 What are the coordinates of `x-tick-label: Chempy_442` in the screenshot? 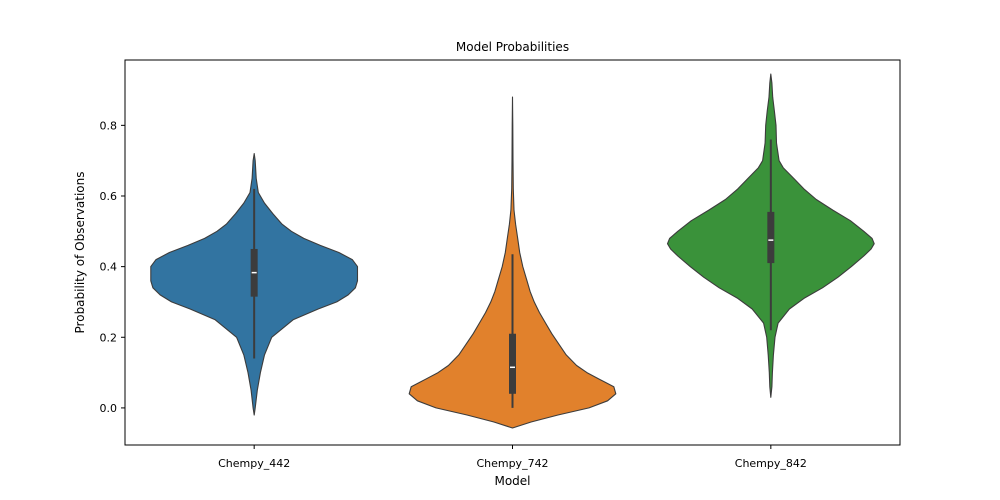 It's located at (254, 463).